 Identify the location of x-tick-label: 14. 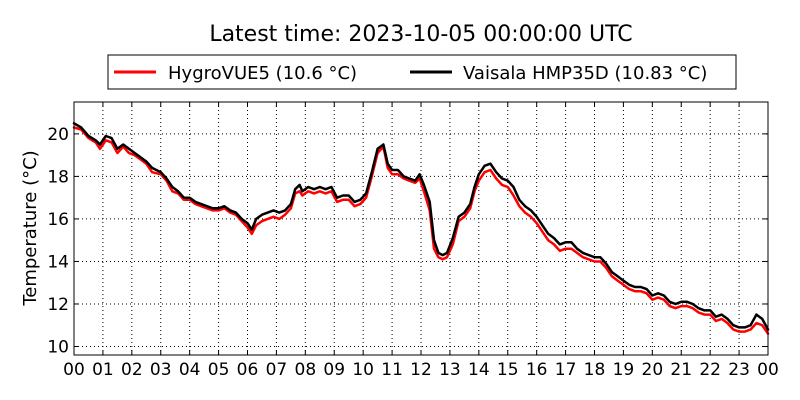
(479, 370).